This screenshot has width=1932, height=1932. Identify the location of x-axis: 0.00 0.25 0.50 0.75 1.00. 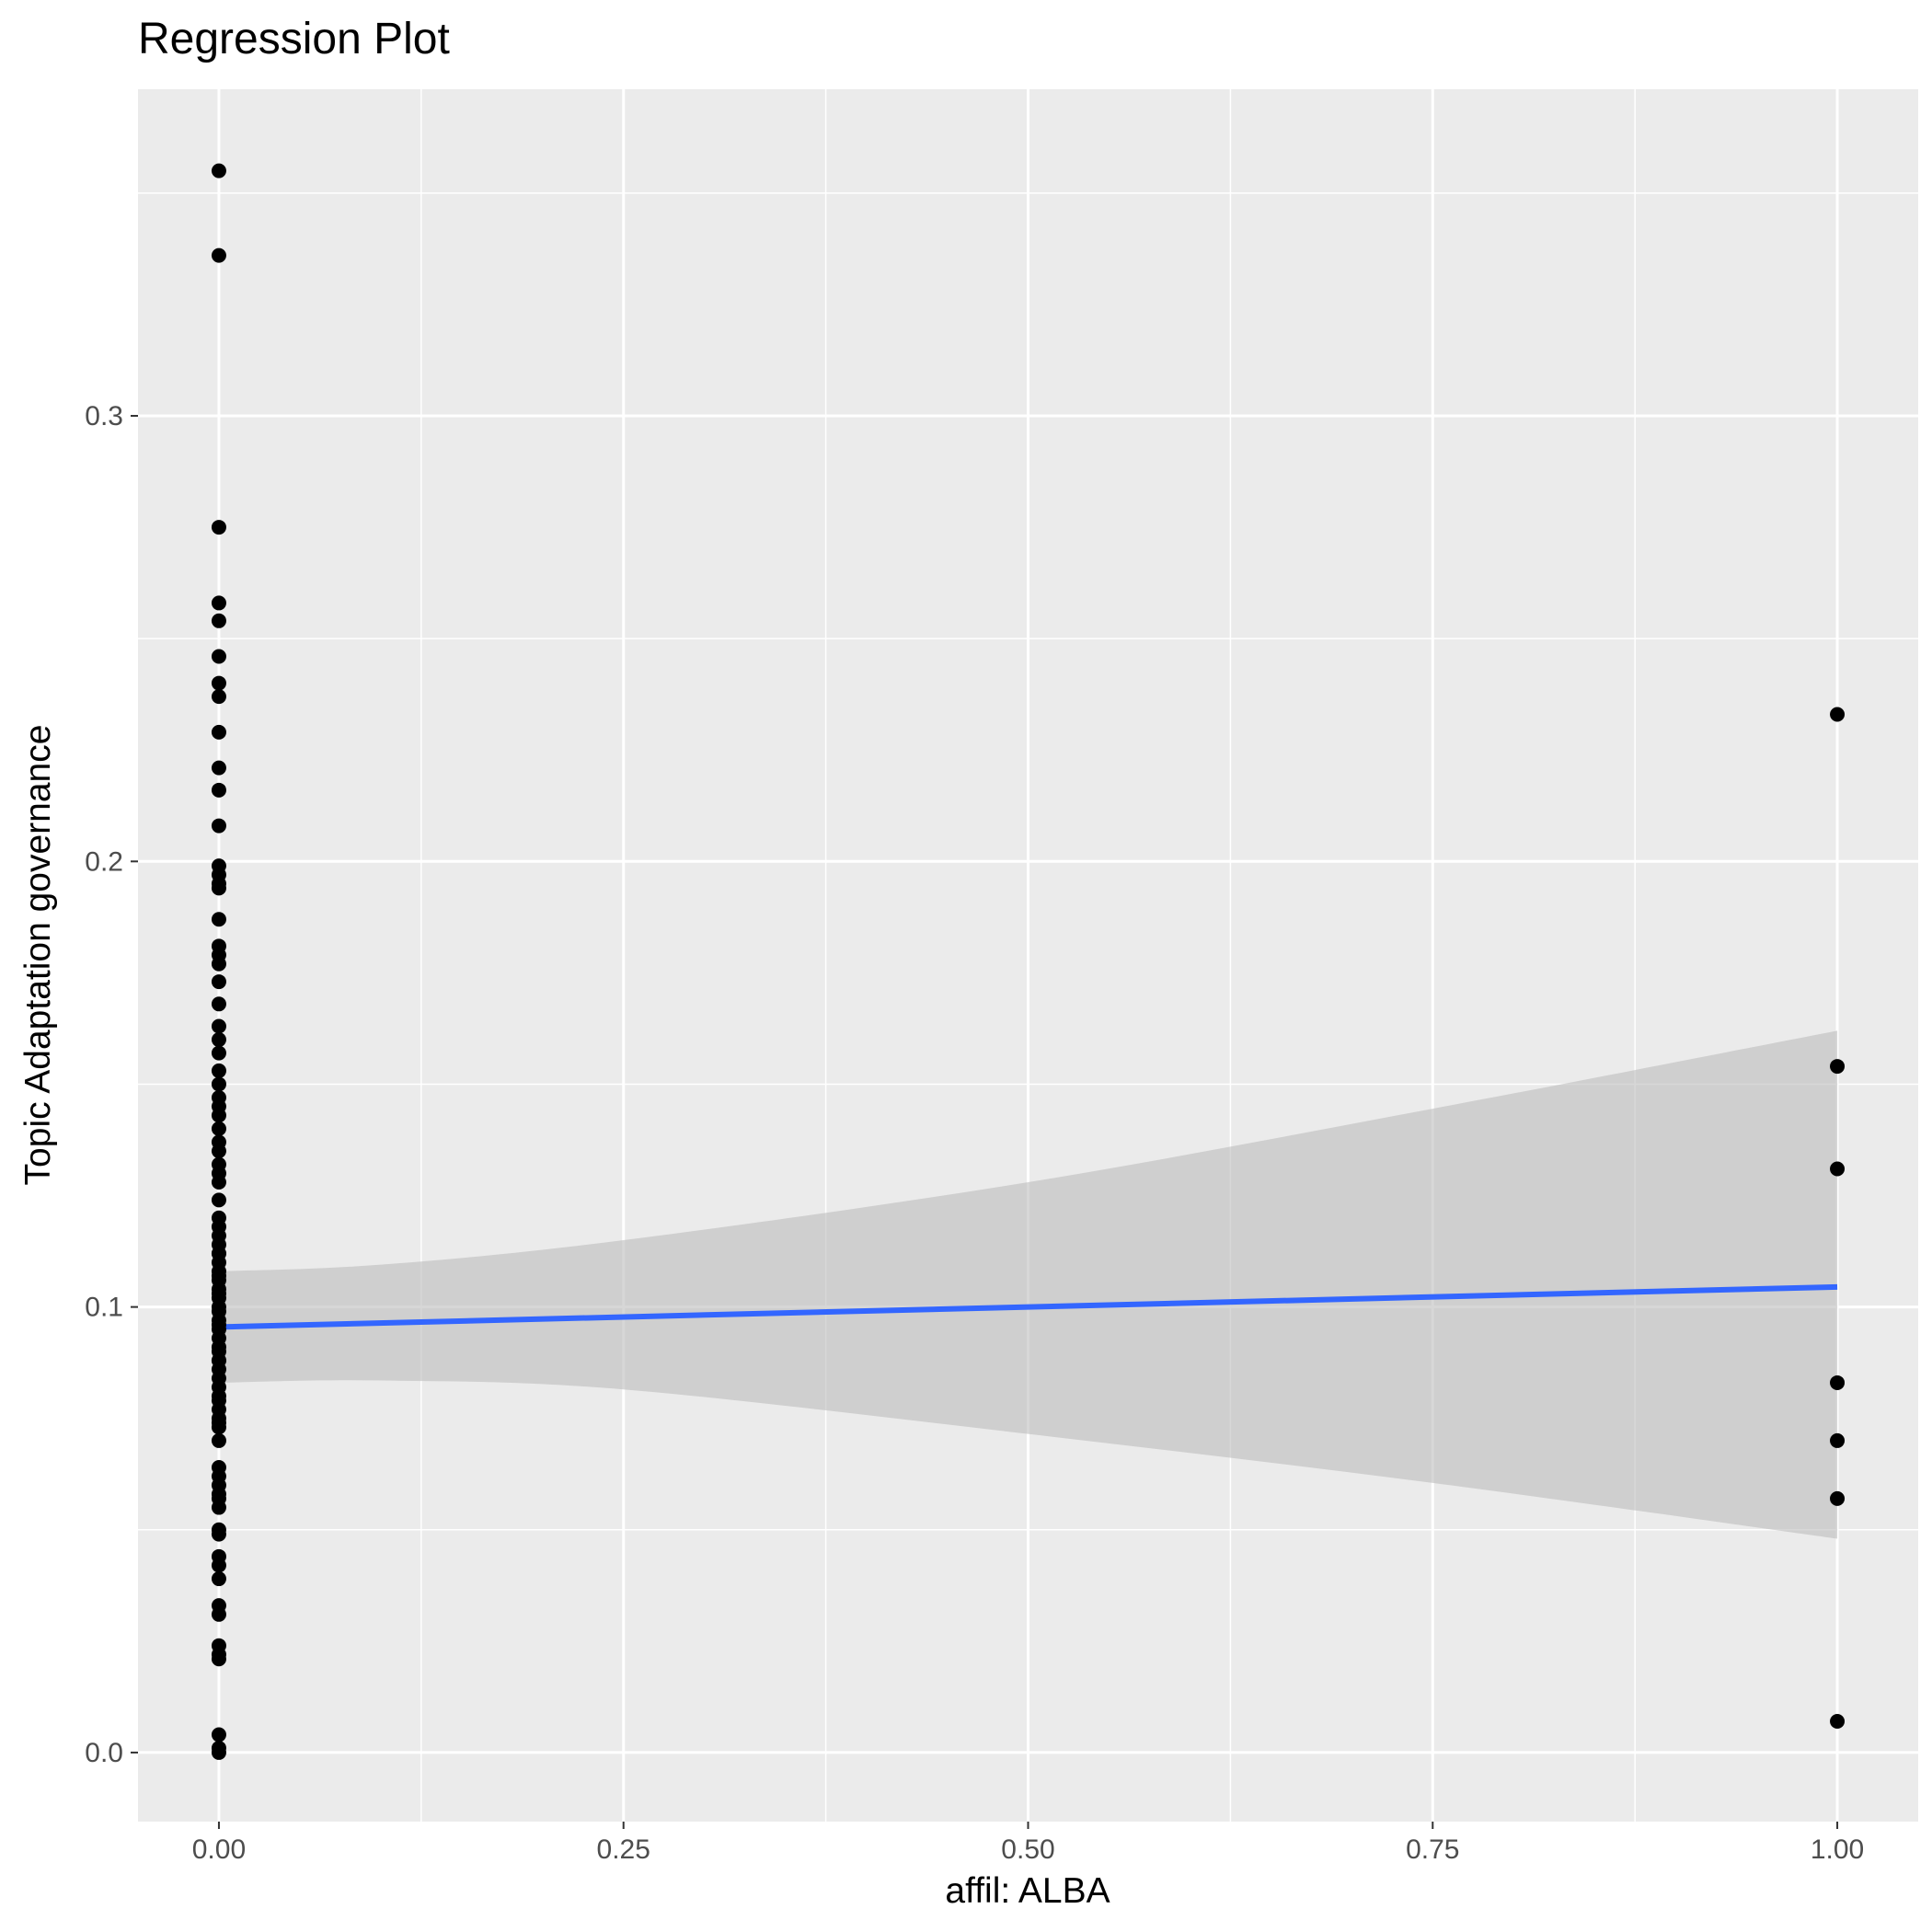
(1028, 1843).